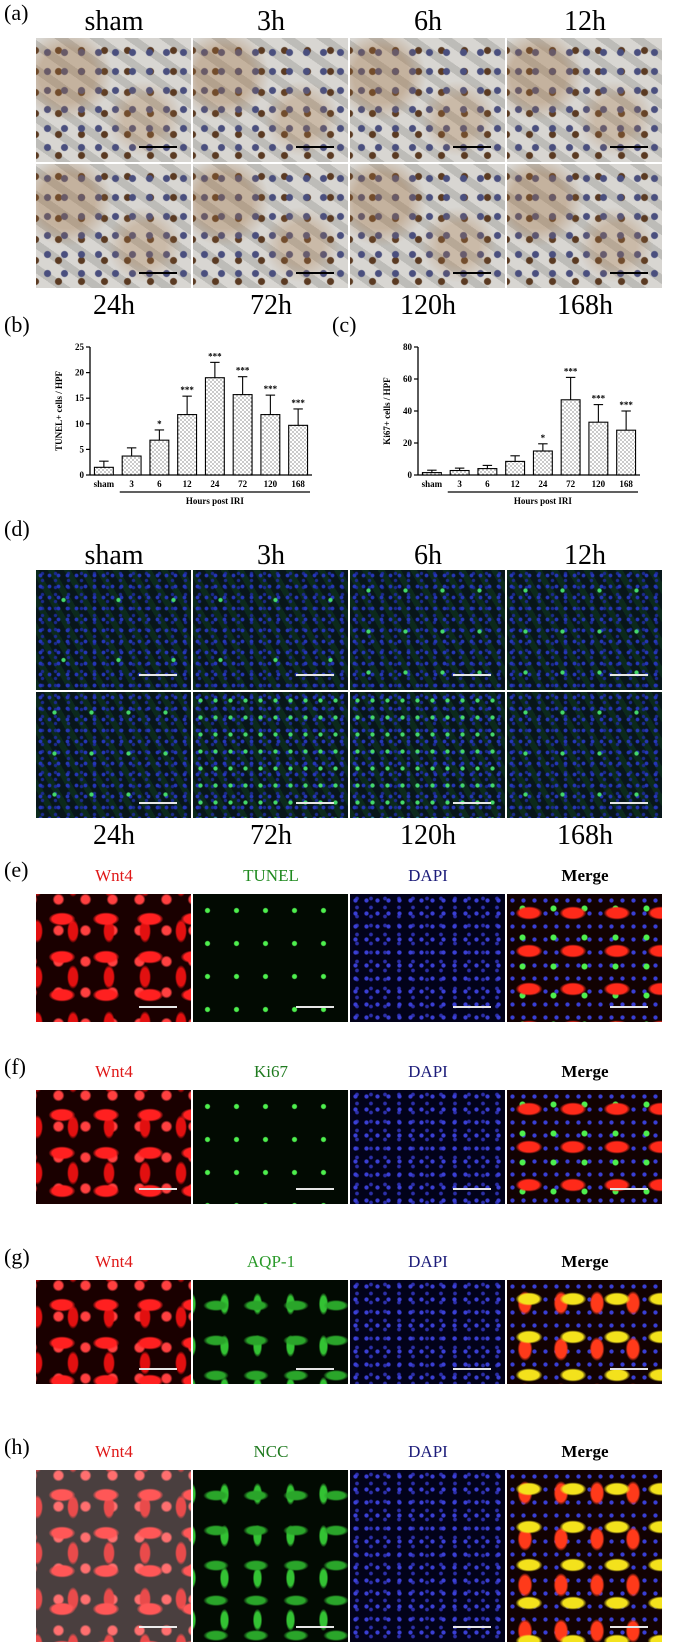  Describe the element at coordinates (80, 347) in the screenshot. I see `y-tick-label: 25` at that location.